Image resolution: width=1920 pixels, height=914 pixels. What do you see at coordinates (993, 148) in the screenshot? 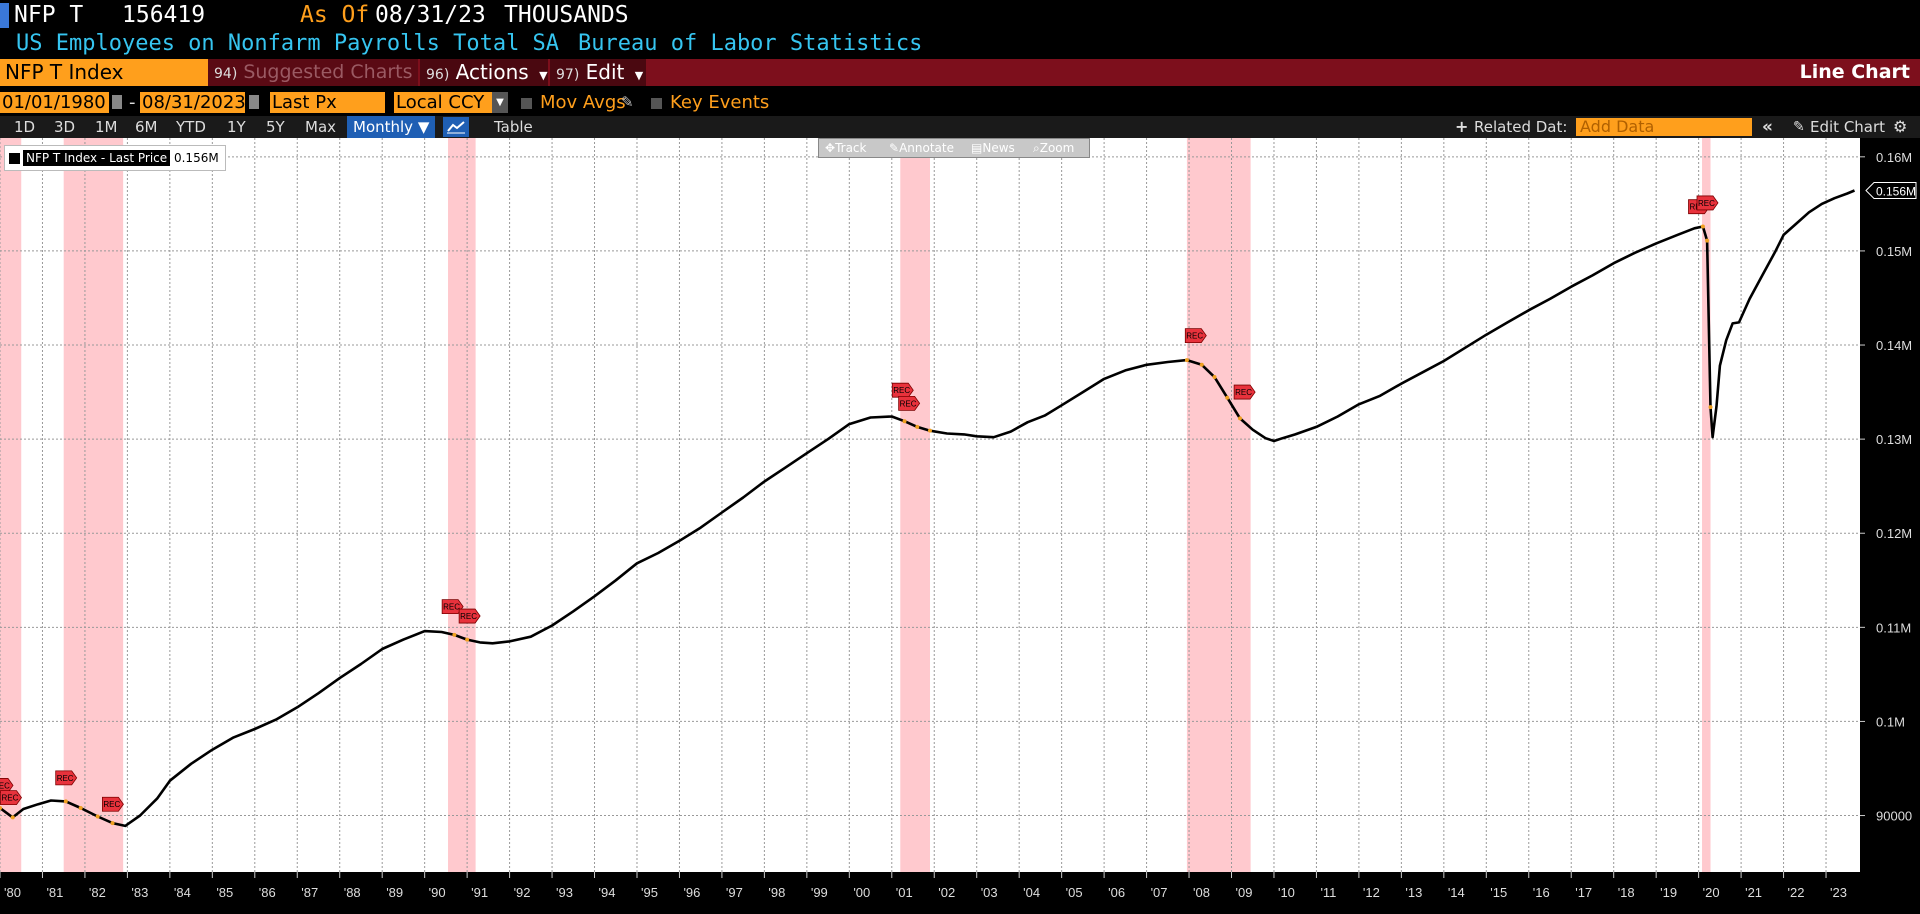
I see `news-tool: ▤ News` at bounding box center [993, 148].